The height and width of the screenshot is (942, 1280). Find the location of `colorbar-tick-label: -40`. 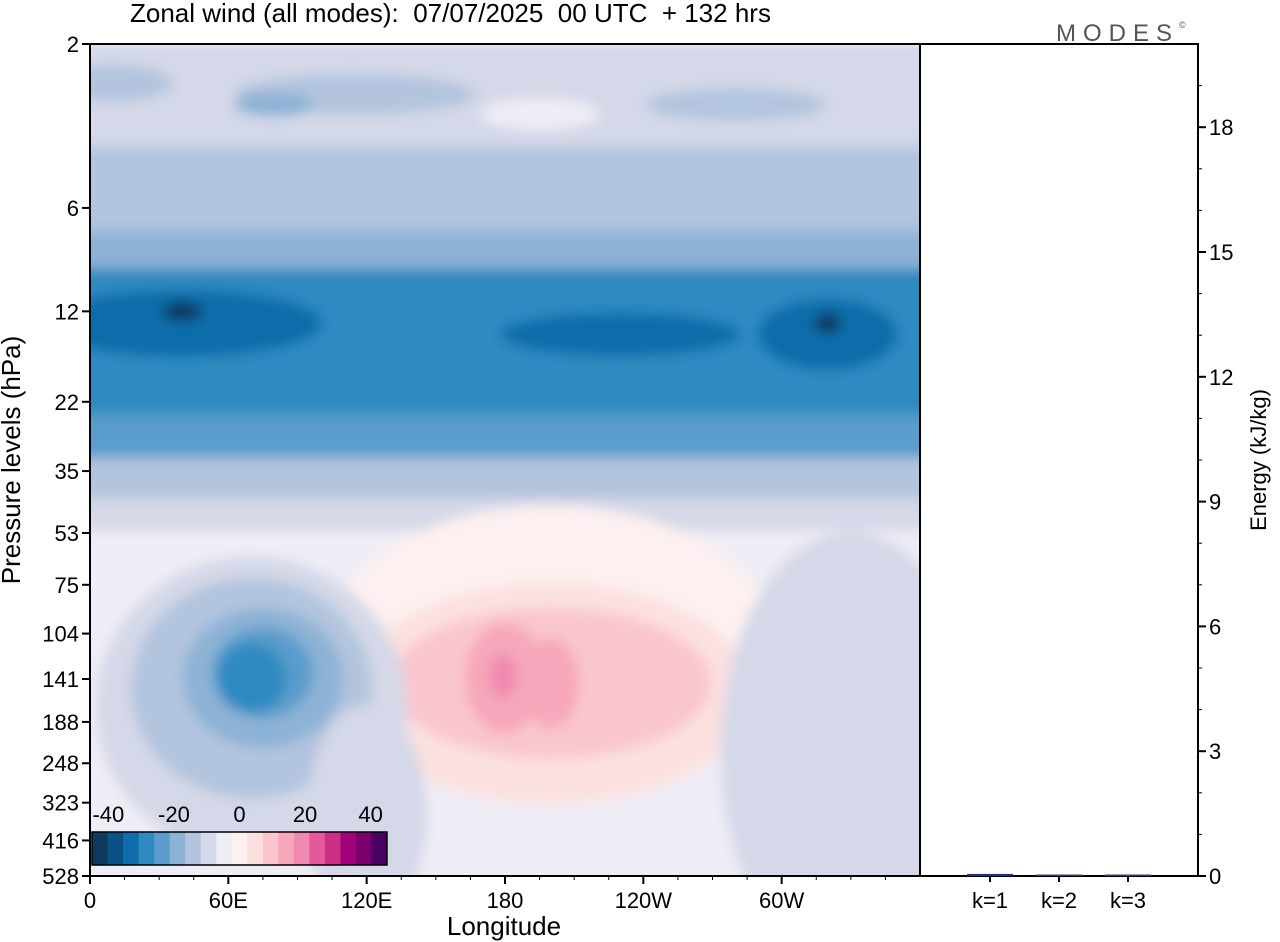

colorbar-tick-label: -40 is located at coordinates (108, 814).